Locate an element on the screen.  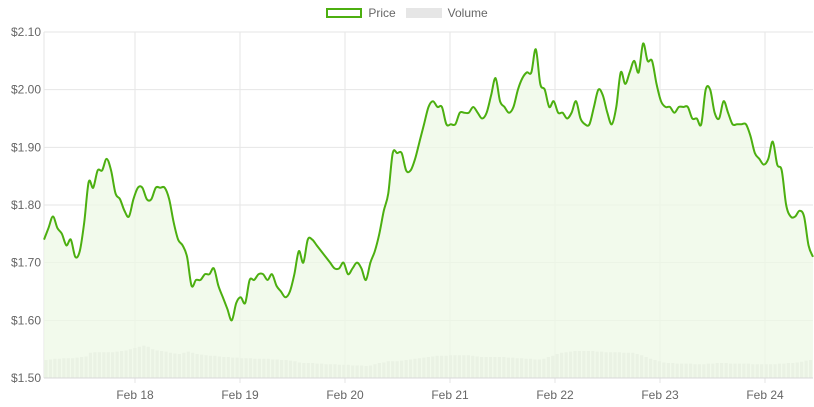
legend-swatch-price is located at coordinates (344, 13).